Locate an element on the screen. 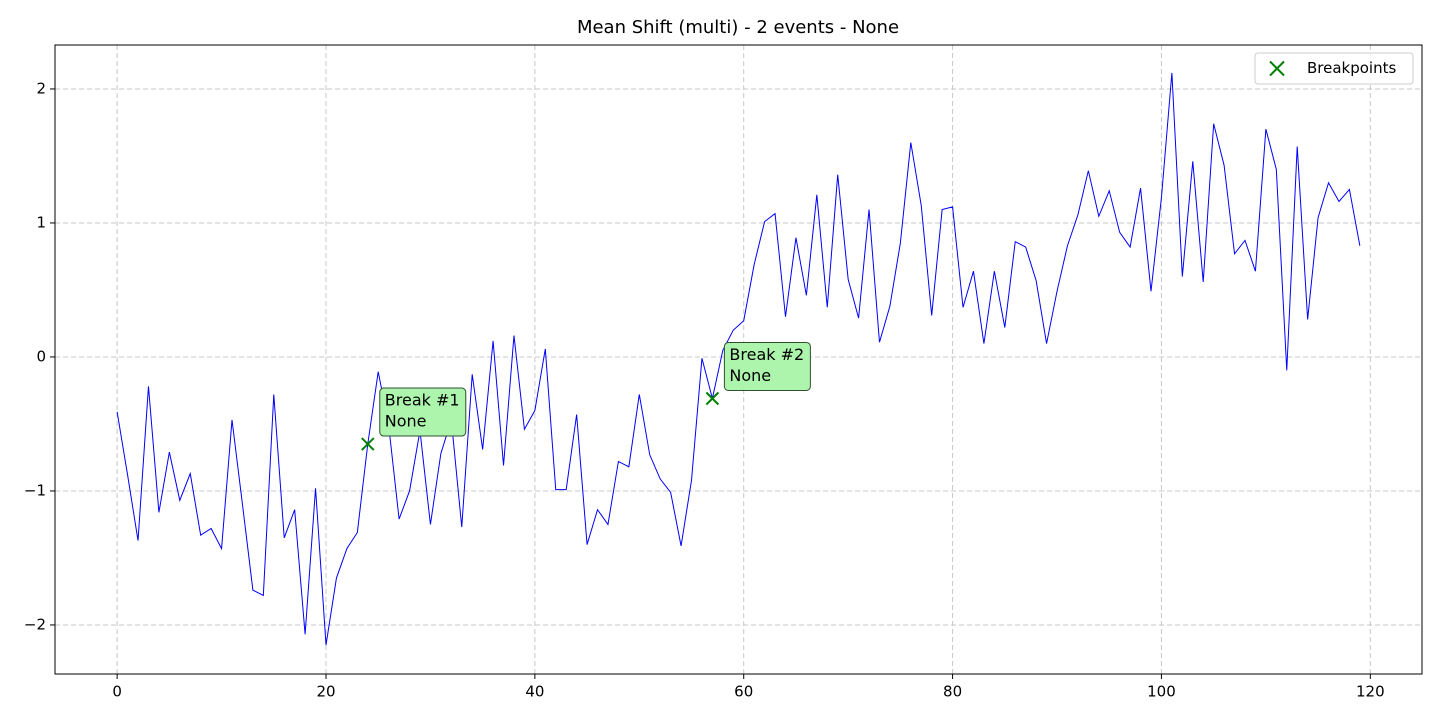  x-tick-label: 100 is located at coordinates (1161, 692).